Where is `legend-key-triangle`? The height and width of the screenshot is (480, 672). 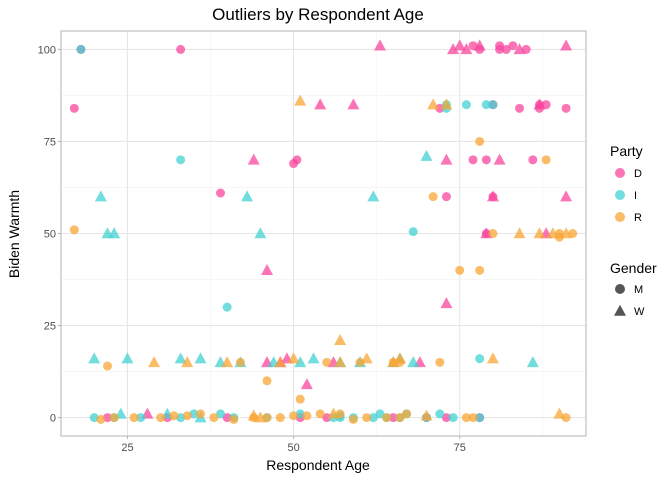
legend-key-triangle is located at coordinates (620, 310).